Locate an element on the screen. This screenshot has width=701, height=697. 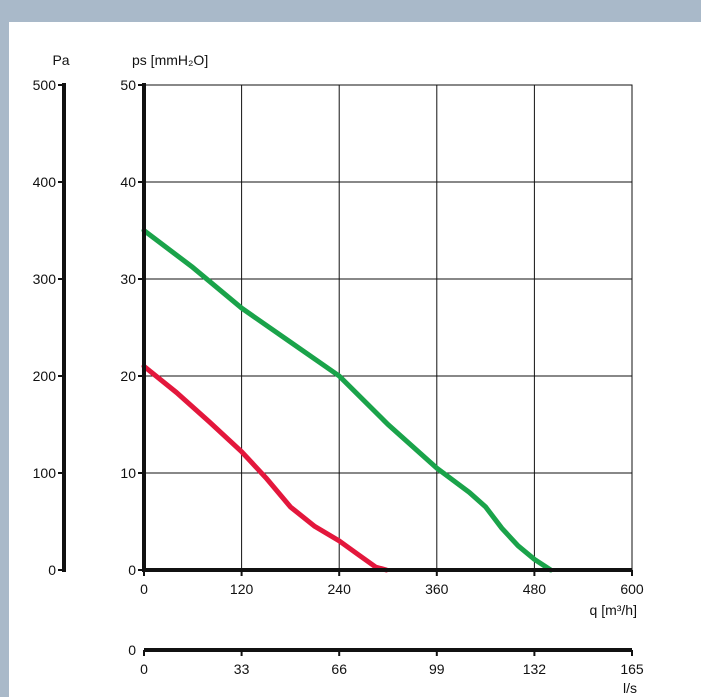
ls-axis-zero-label: 0 is located at coordinates (132, 650).